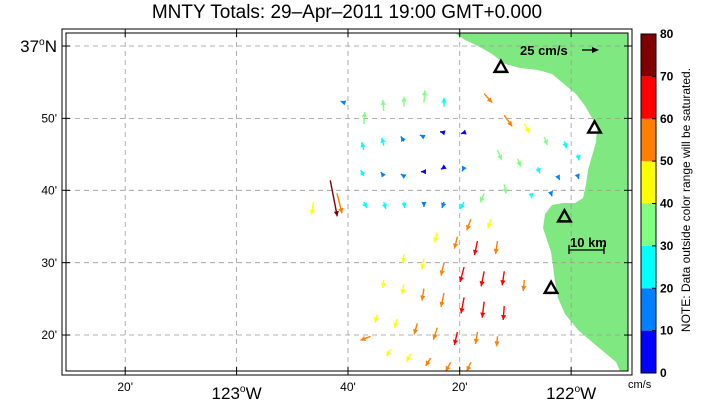 Image resolution: width=702 pixels, height=407 pixels. I want to click on colorbar-tick-label: 40, so click(667, 204).